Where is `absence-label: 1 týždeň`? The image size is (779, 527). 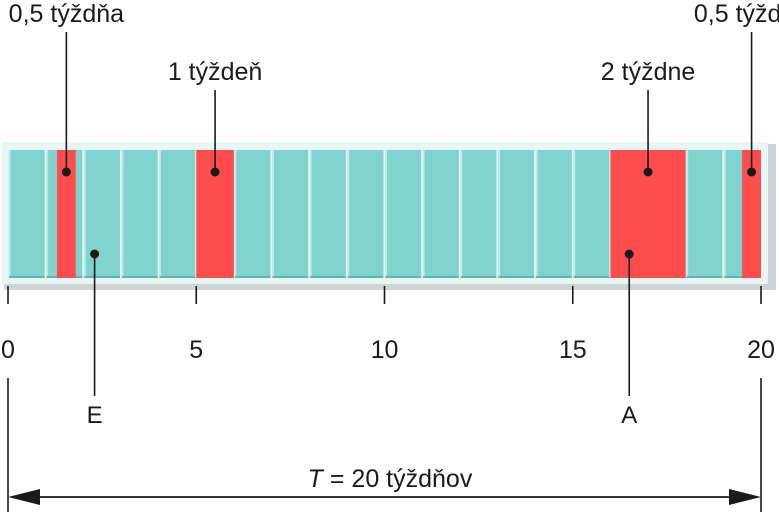 absence-label: 1 týždeň is located at coordinates (215, 72).